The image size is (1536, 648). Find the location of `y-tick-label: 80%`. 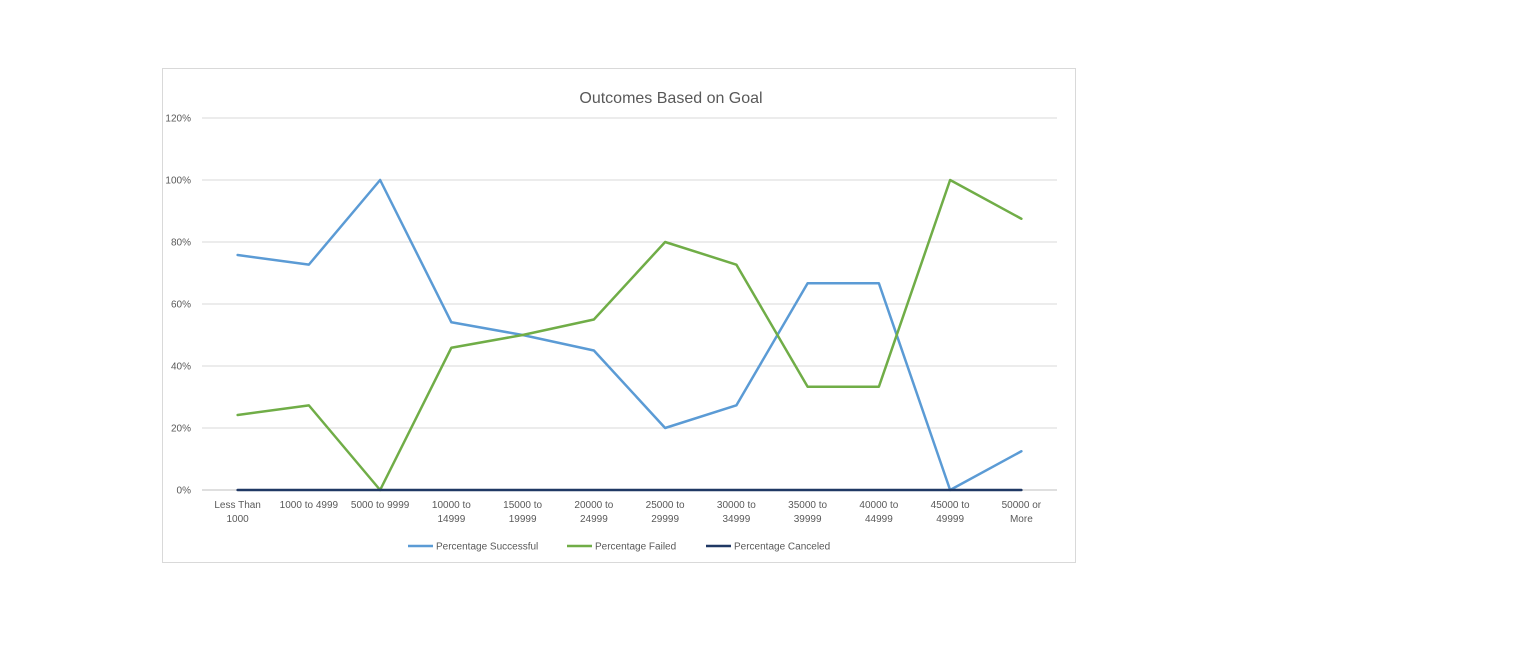

y-tick-label: 80% is located at coordinates (181, 243).